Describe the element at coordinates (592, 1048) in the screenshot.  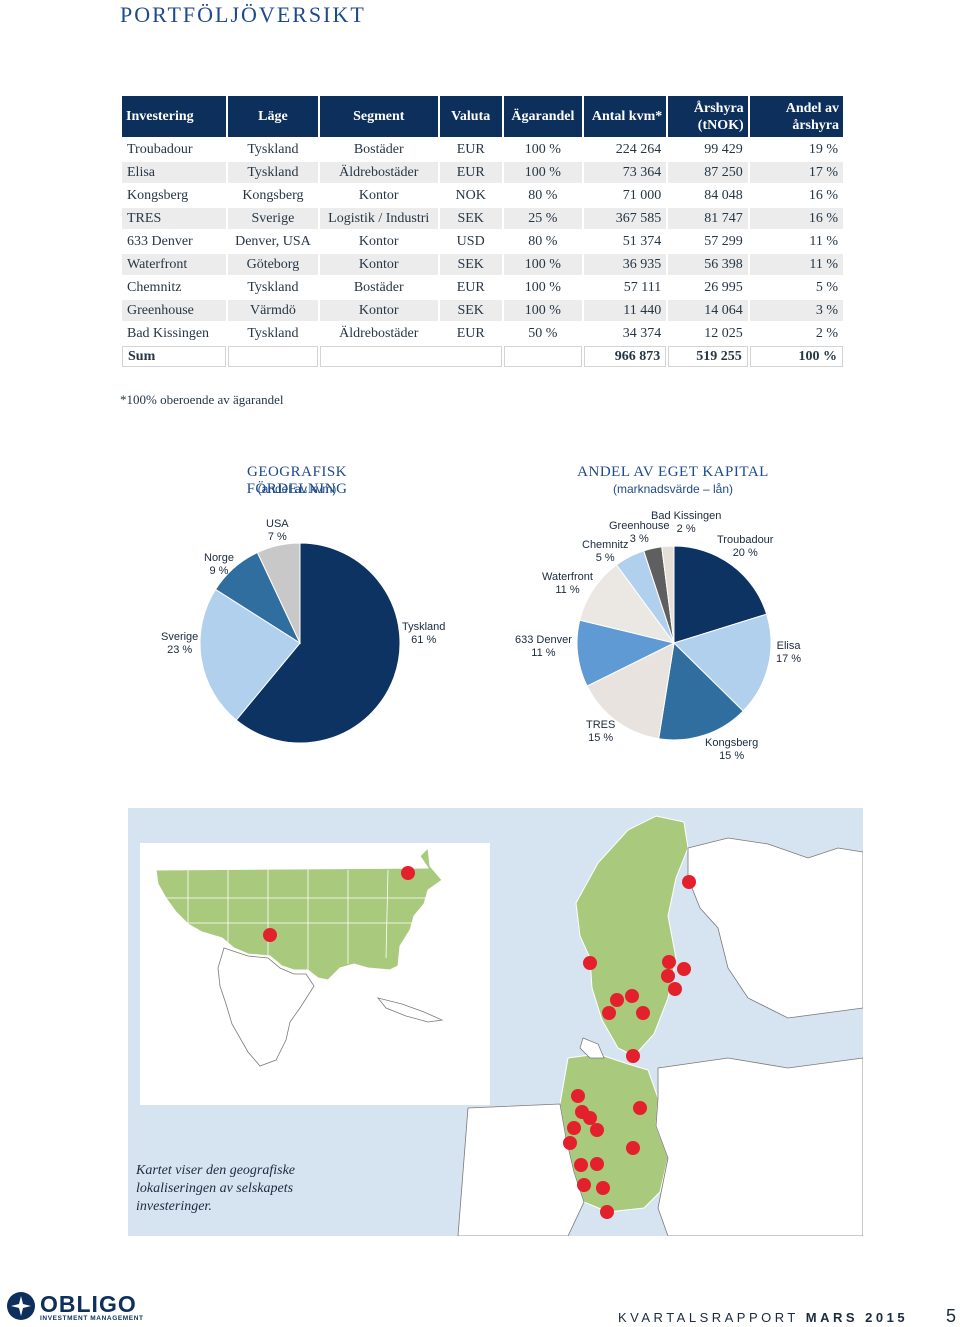
I see `denmark-outline` at that location.